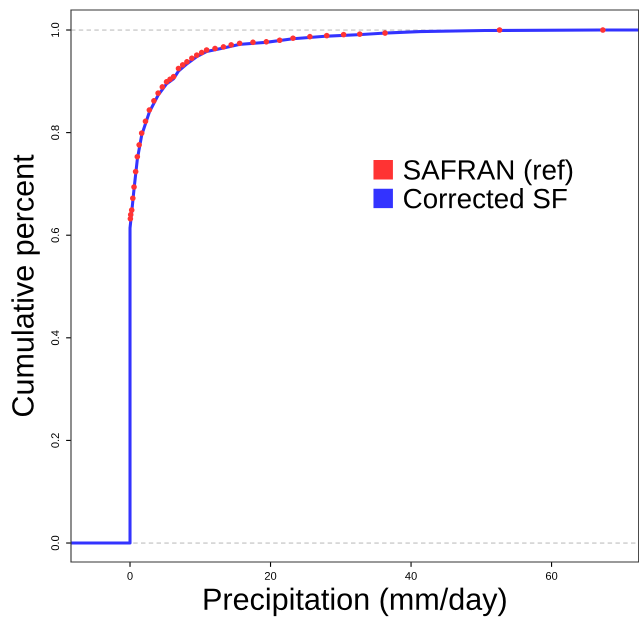 This screenshot has width=639, height=624. Describe the element at coordinates (55, 235) in the screenshot. I see `y-tick-label: 0.6` at that location.